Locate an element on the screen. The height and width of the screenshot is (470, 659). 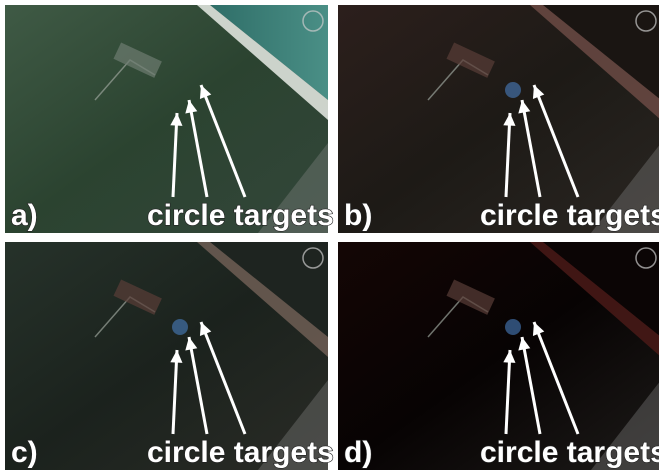
panel-label: b) is located at coordinates (358, 215).